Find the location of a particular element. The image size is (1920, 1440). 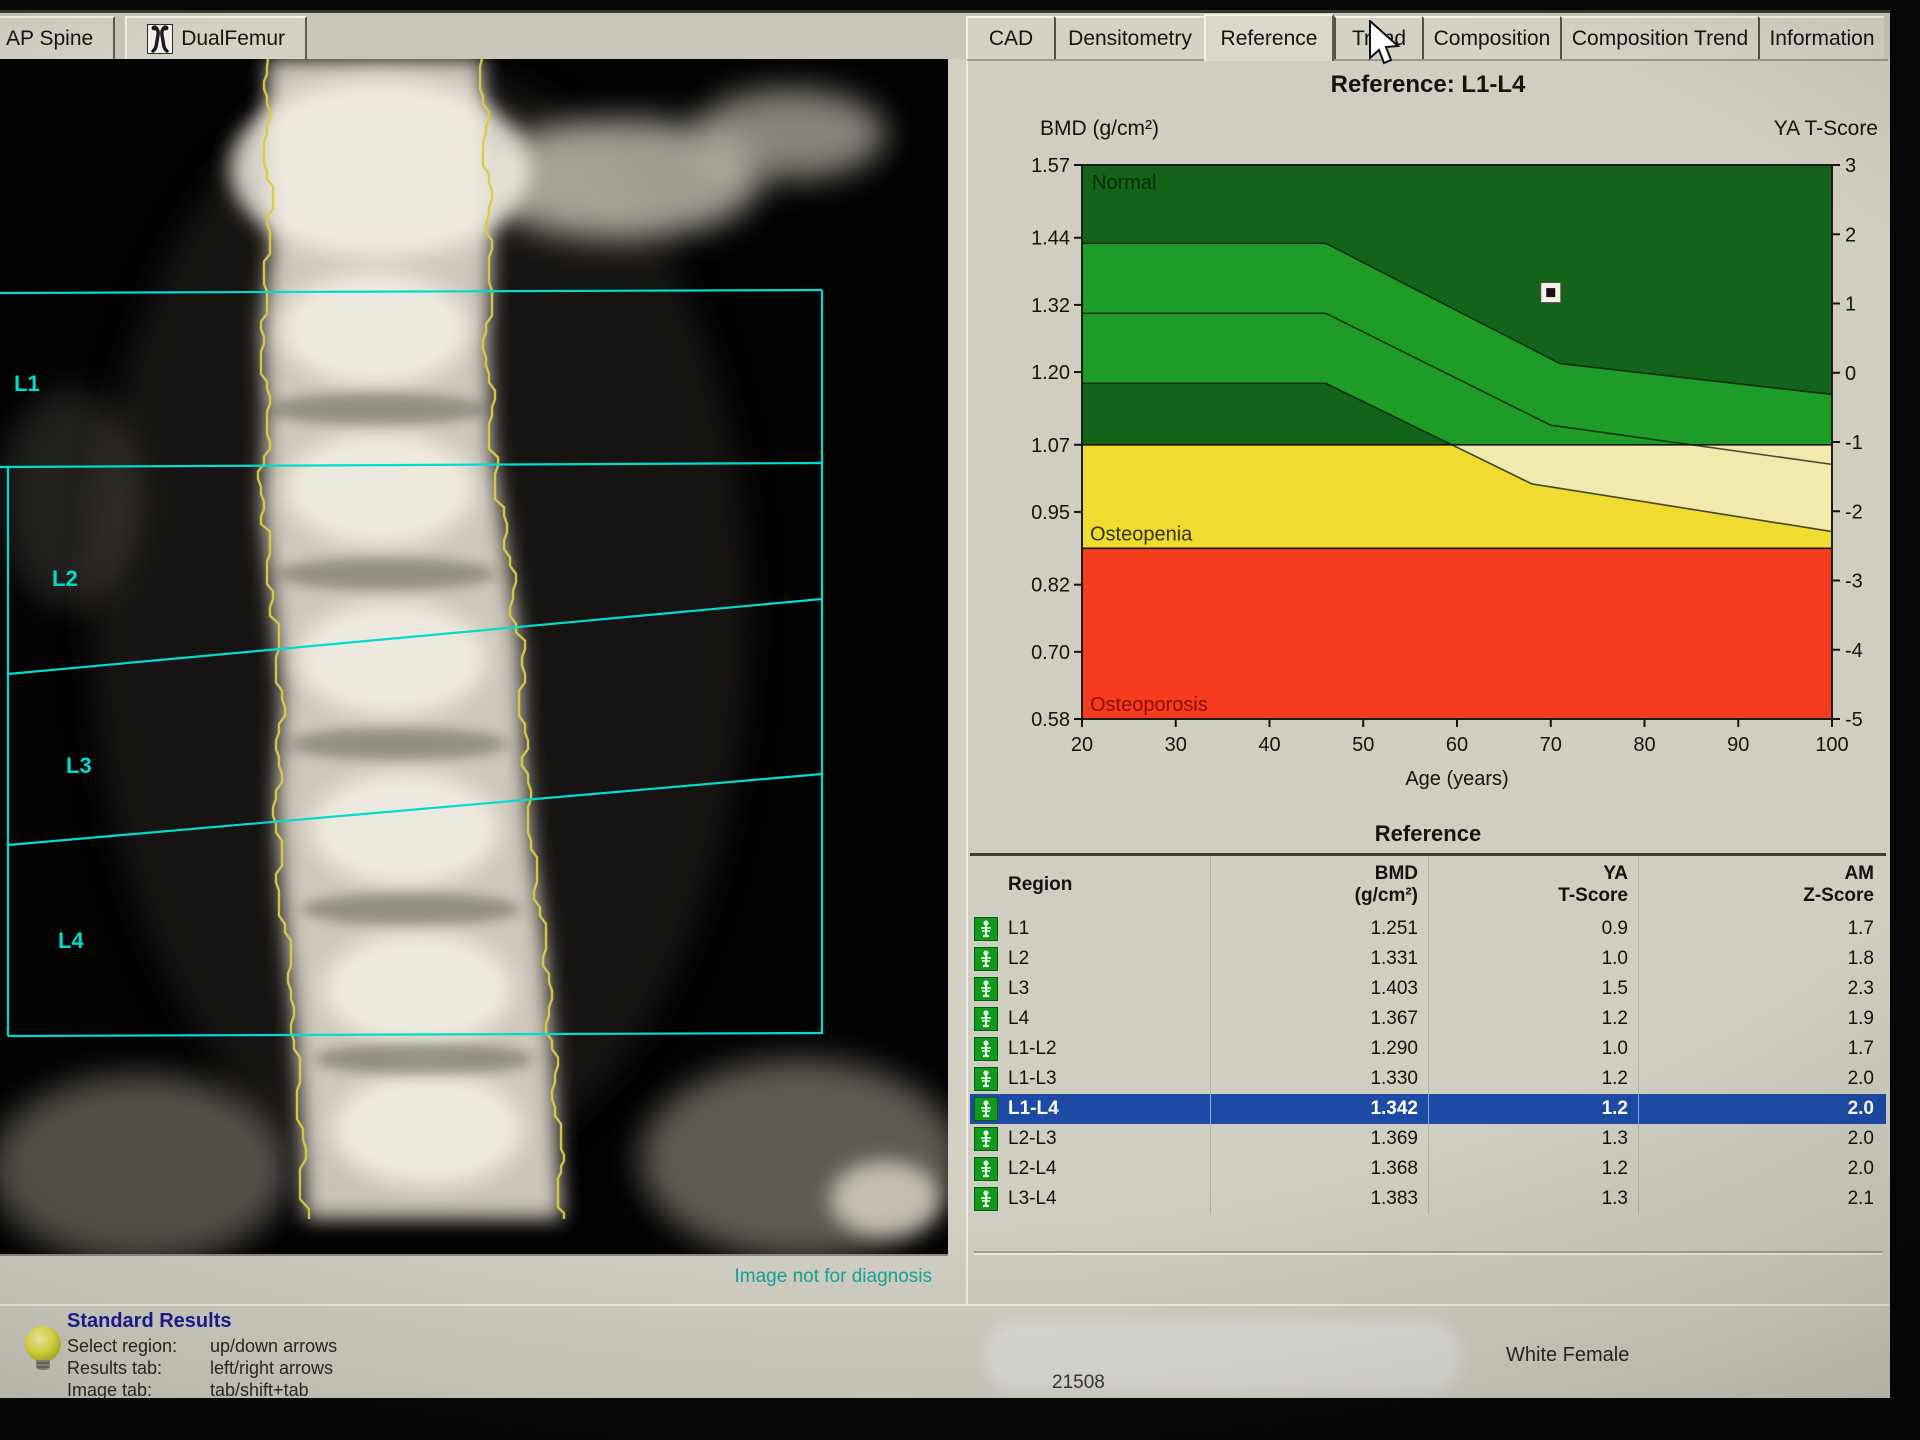

svg-text: Osteopenia is located at coordinates (1141, 534).